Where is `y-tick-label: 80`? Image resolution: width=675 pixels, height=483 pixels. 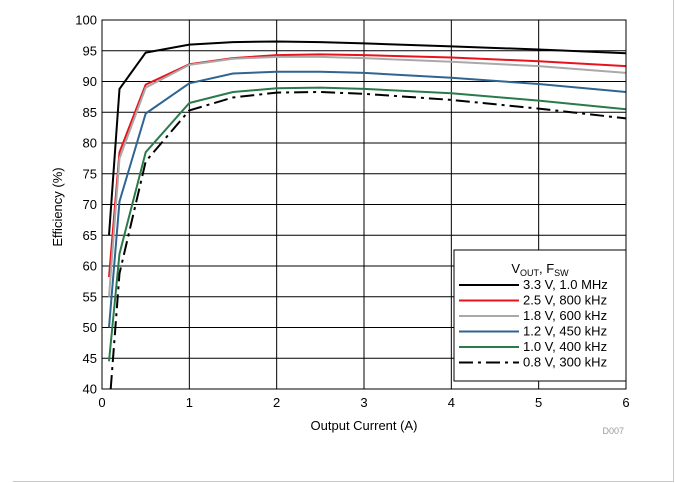
y-tick-label: 80 is located at coordinates (90, 143).